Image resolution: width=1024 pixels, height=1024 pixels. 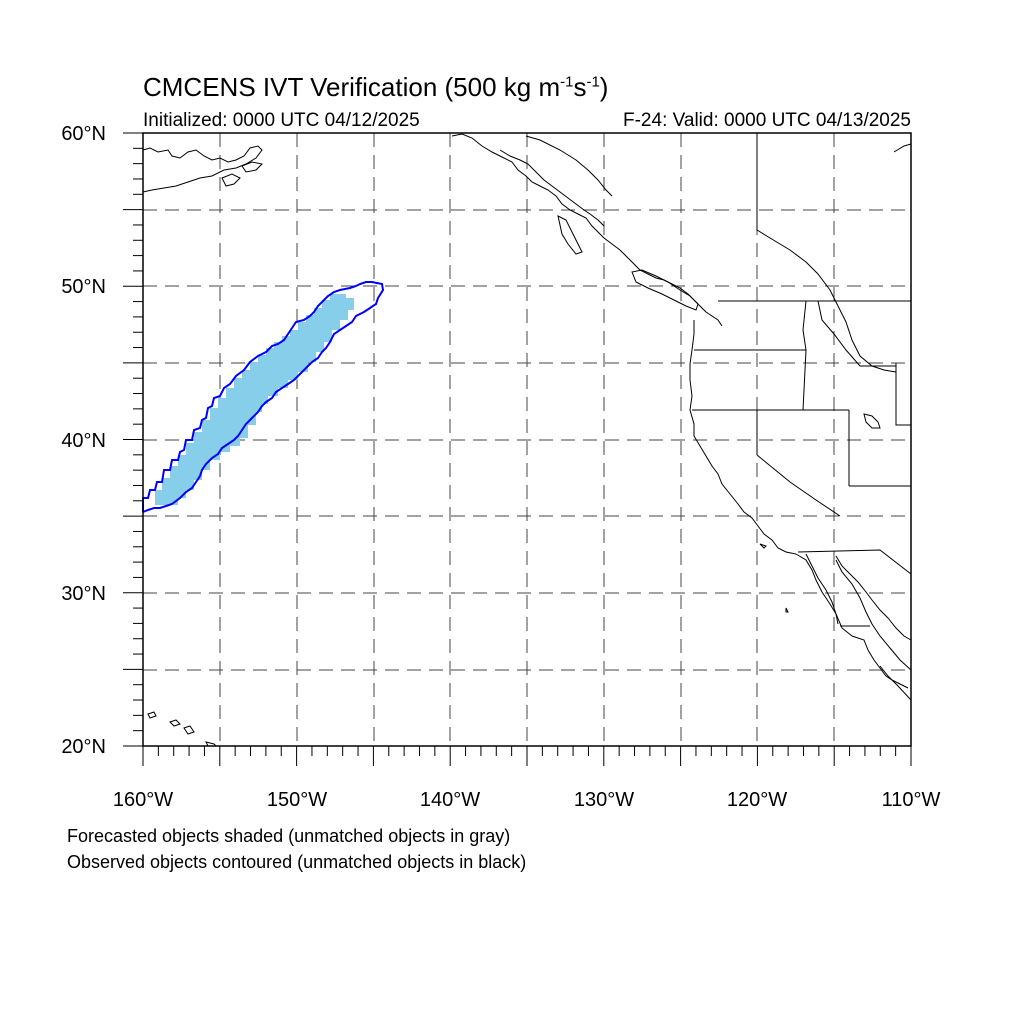 I want to click on x-axis-labels: 160°W 150°W 140°W 130°W 120°W 110°W, so click(x=527, y=800).